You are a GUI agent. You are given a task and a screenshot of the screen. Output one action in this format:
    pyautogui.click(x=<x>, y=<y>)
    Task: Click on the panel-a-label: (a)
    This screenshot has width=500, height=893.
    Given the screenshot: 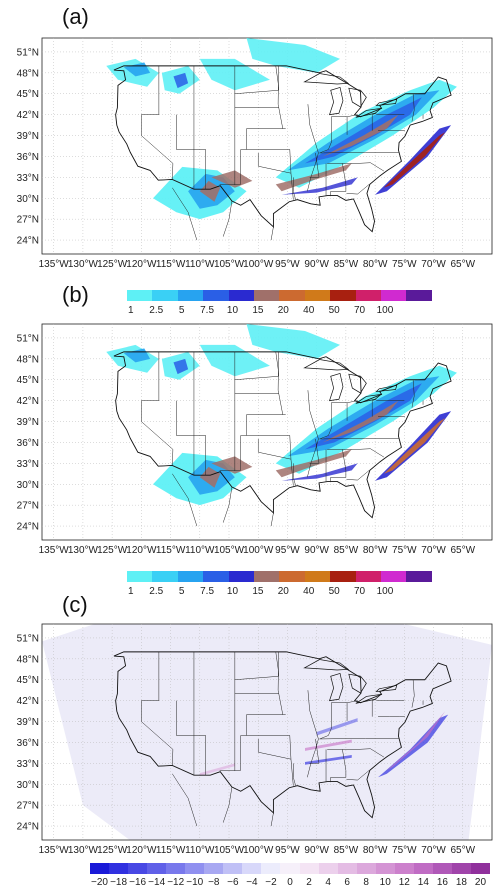 What is the action you would take?
    pyautogui.click(x=75, y=16)
    